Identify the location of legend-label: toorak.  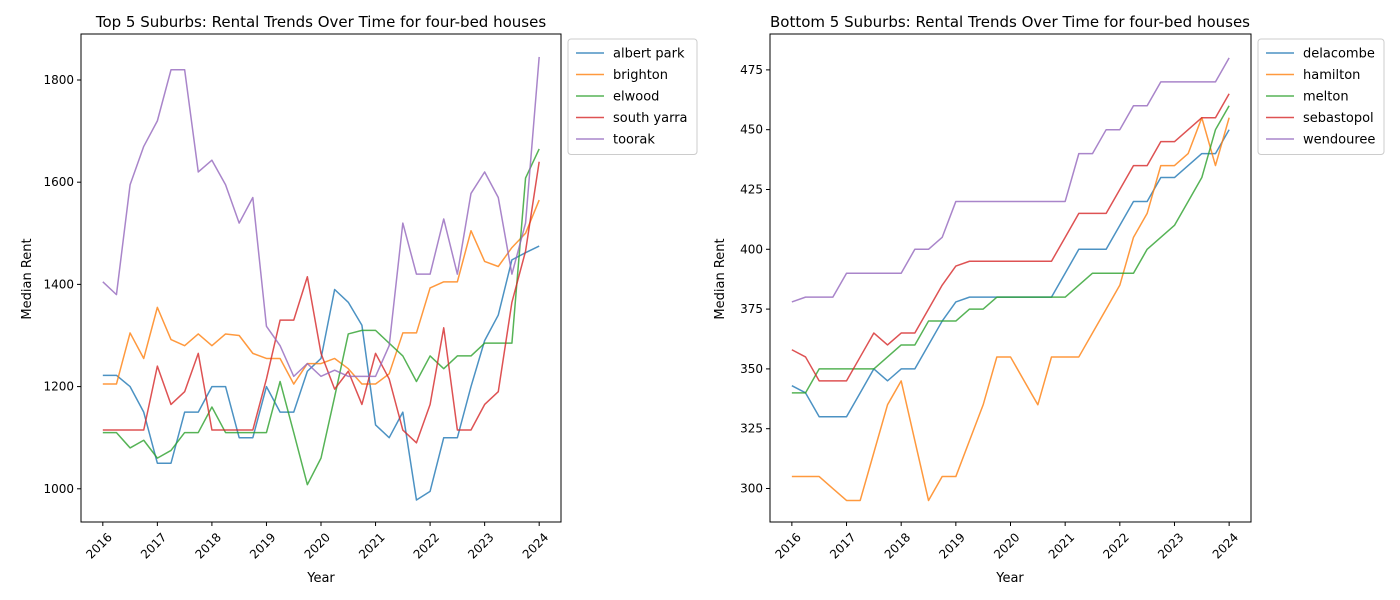
(634, 140).